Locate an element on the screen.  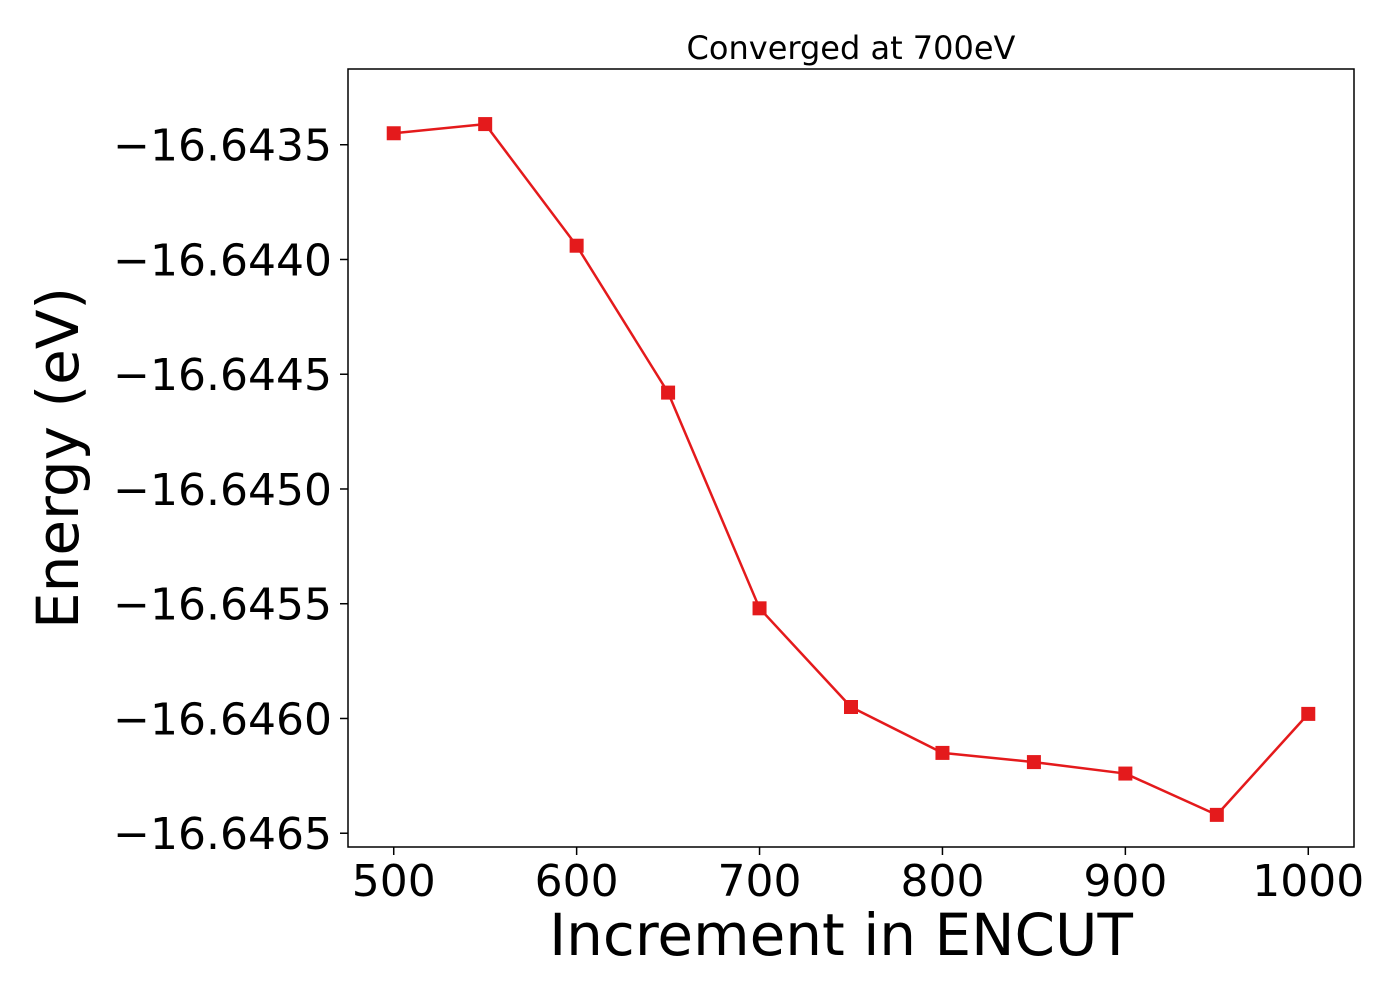
x-axis-ticks: 500 600 700 800 900 1000 is located at coordinates (858, 877).